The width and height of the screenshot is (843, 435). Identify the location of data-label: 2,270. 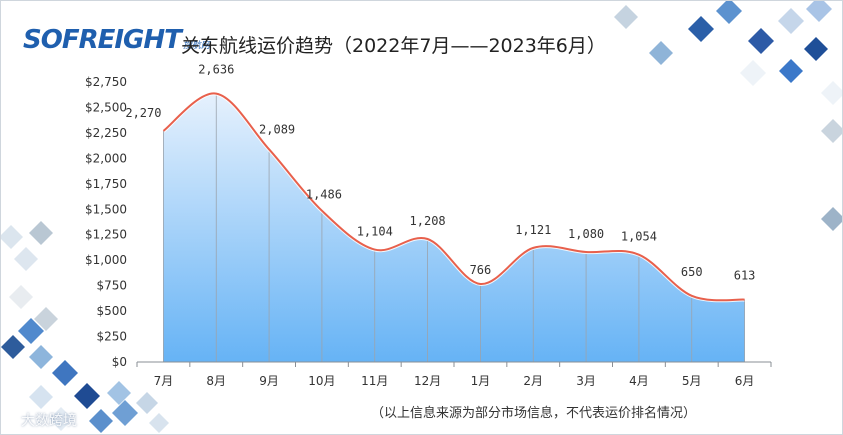
(143, 113).